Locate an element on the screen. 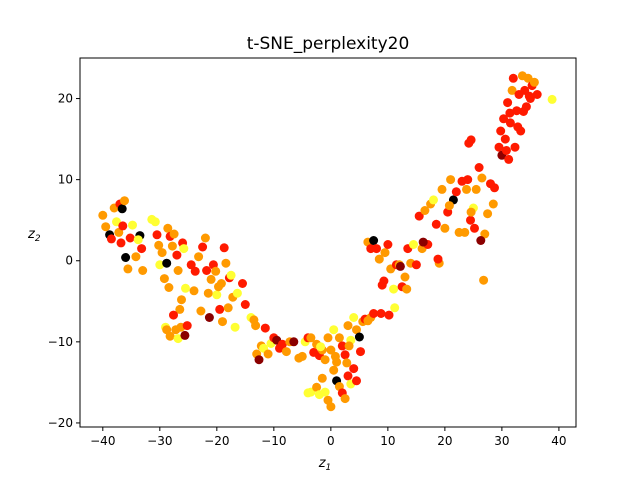  x-tick-label: 30 is located at coordinates (501, 441).